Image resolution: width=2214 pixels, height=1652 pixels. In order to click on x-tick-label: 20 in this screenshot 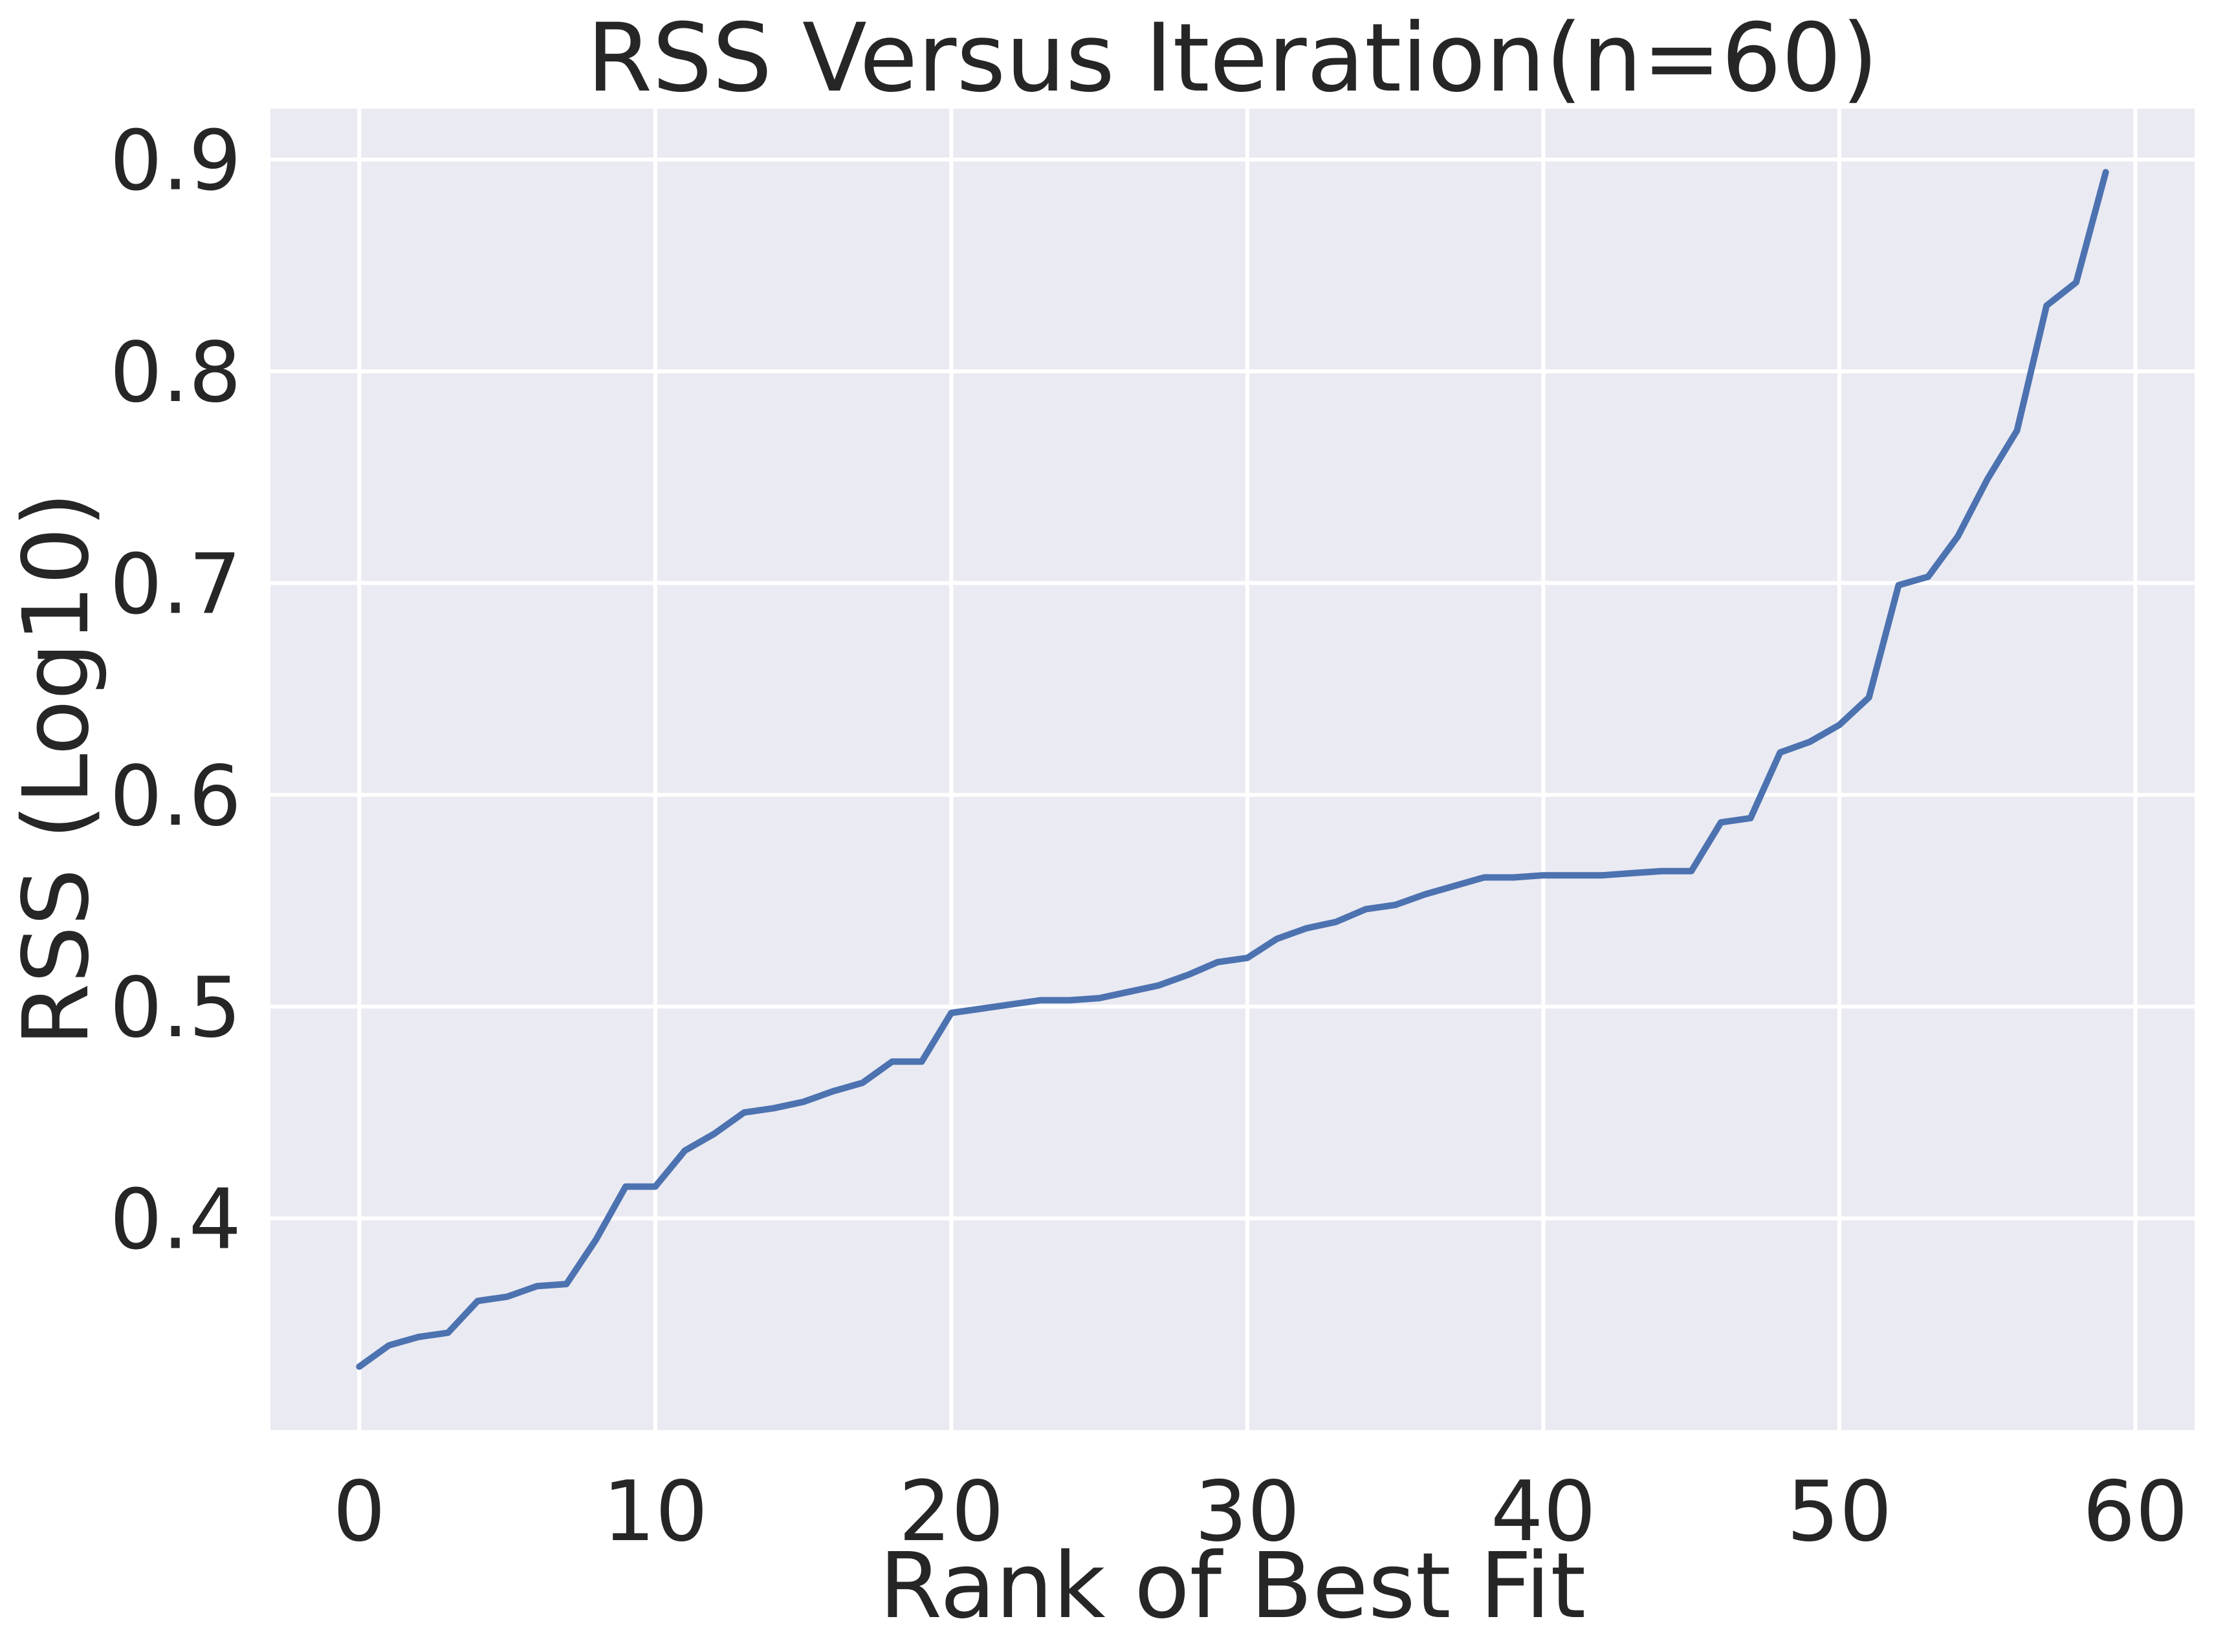, I will do `click(951, 1512)`.